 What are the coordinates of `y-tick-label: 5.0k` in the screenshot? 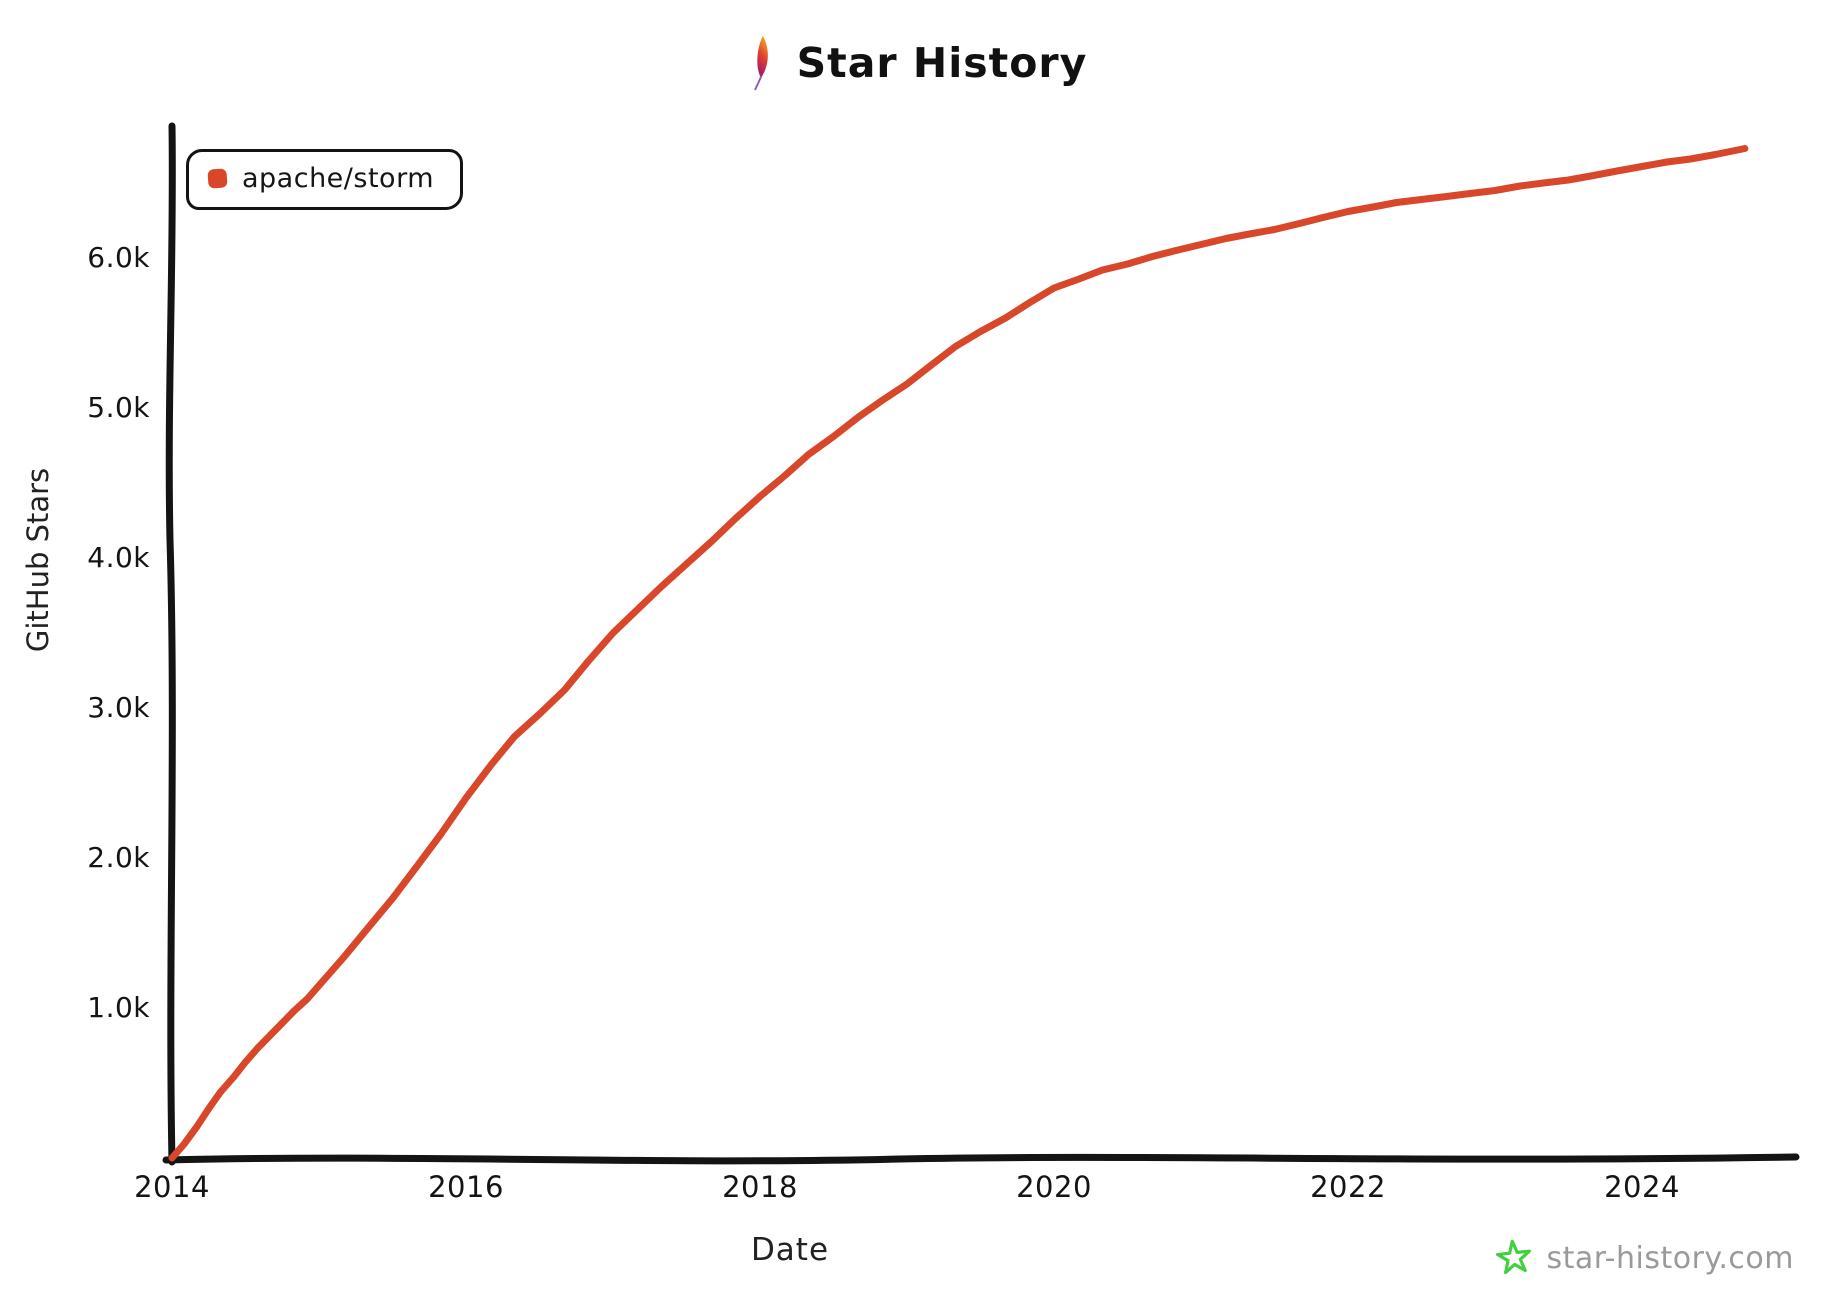 It's located at (118, 407).